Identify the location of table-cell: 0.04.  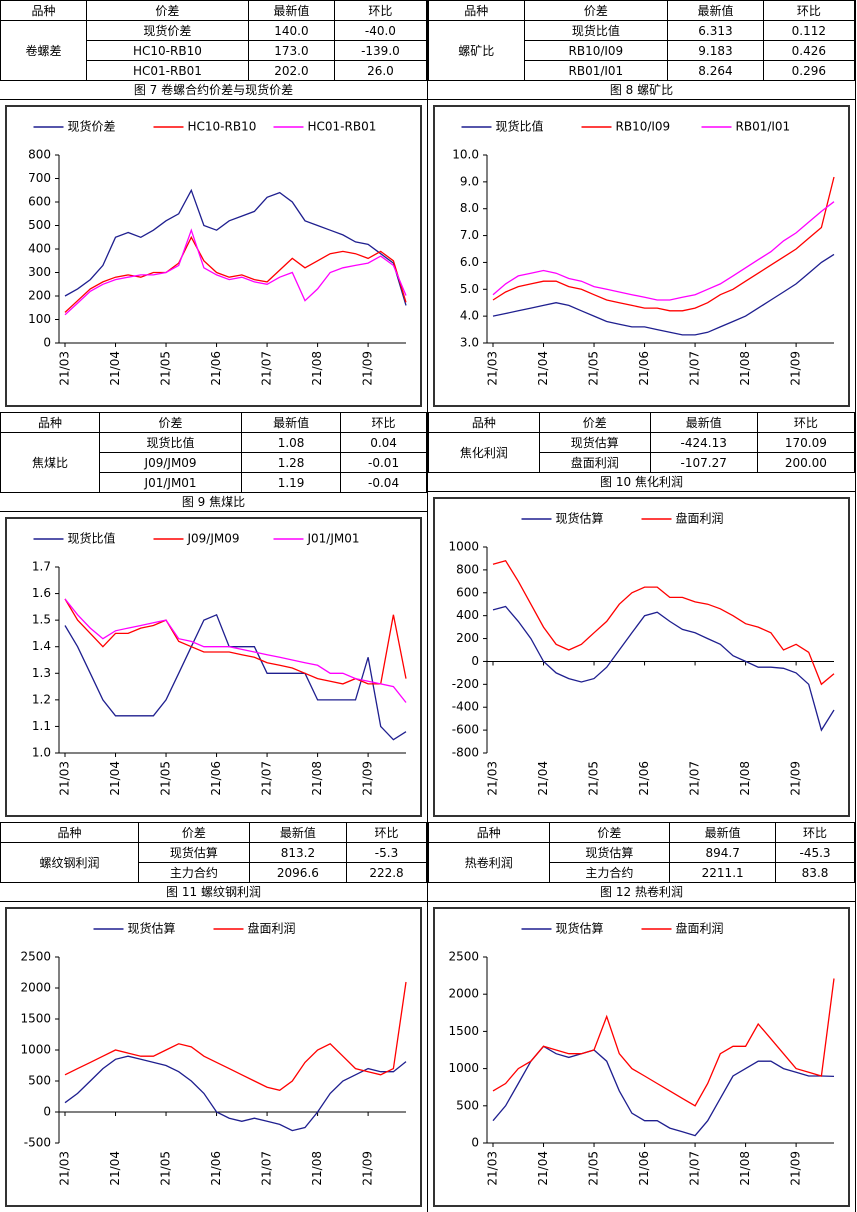
(383, 442).